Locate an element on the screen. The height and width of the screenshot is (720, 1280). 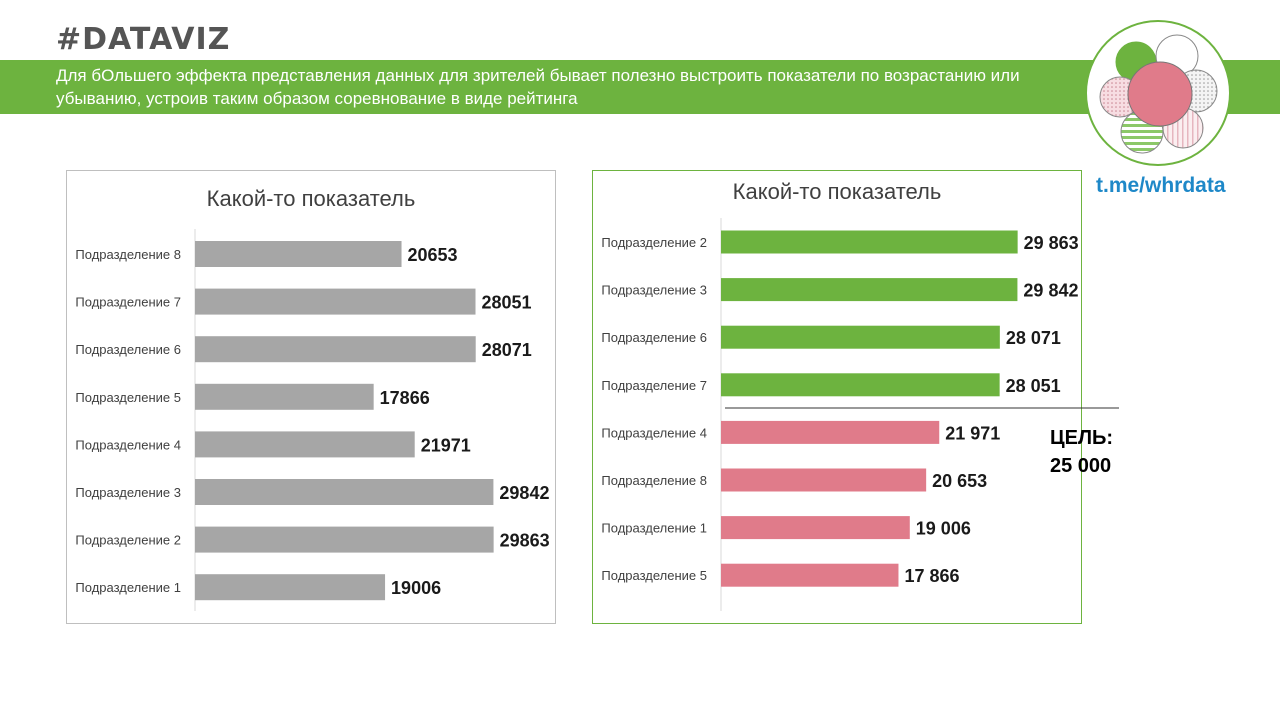
goal-annotation: ЦЕЛЬ: 25 000 is located at coordinates (1081, 452).